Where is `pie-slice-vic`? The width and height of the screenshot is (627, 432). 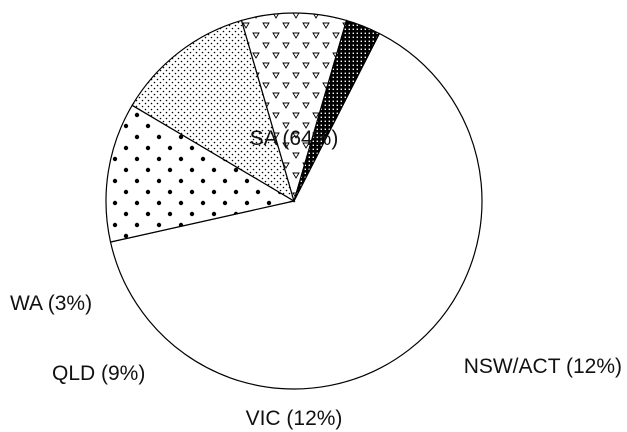
pie-slice-vic is located at coordinates (213, 111).